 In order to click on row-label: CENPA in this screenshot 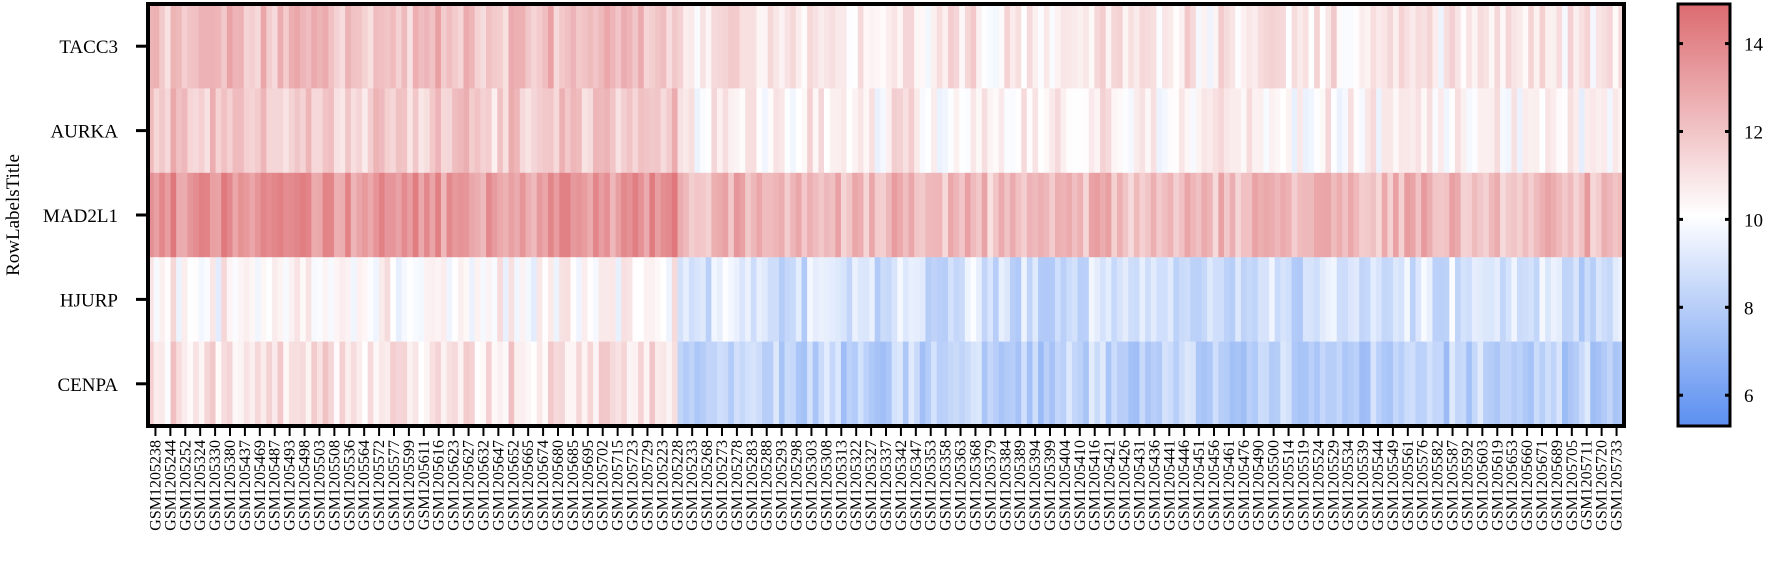, I will do `click(87, 385)`.